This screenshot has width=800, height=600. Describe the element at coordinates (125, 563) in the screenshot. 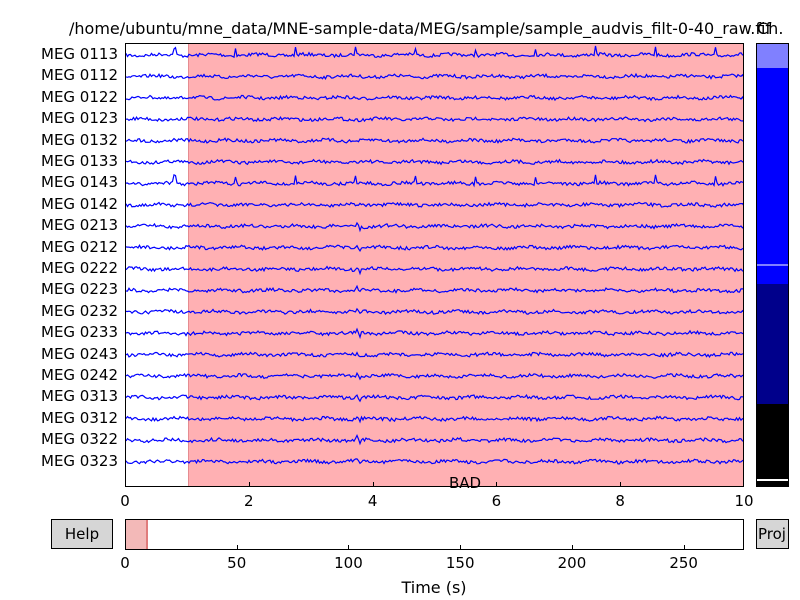

I see `time-x-tick-label: 0` at that location.